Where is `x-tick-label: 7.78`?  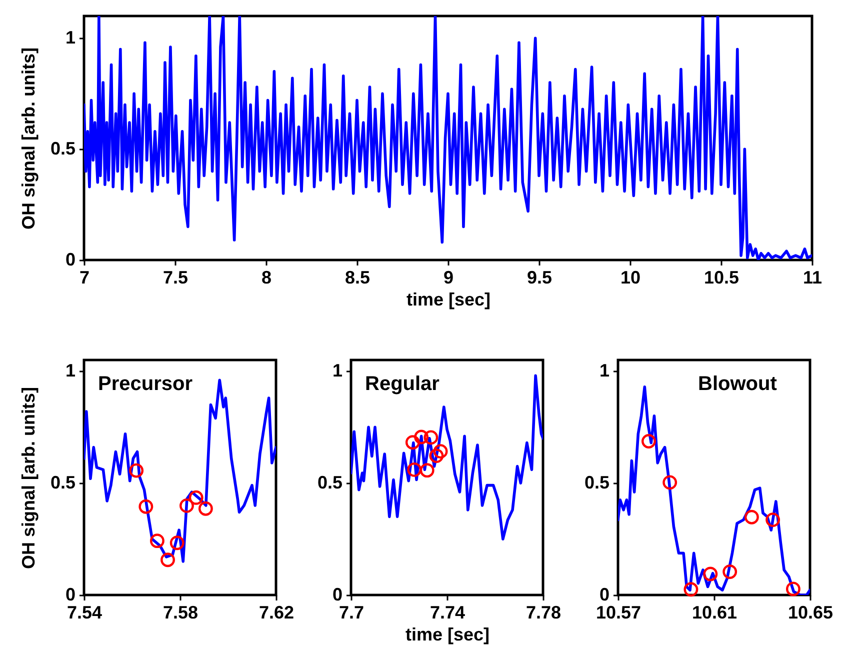 x-tick-label: 7.78 is located at coordinates (544, 612).